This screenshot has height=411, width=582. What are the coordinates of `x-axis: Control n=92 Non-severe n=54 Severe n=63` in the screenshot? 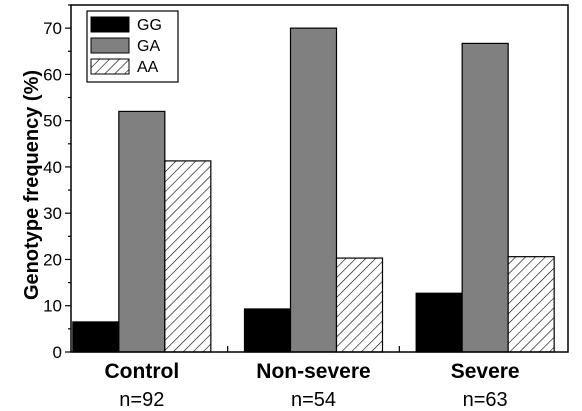 It's located at (312, 378).